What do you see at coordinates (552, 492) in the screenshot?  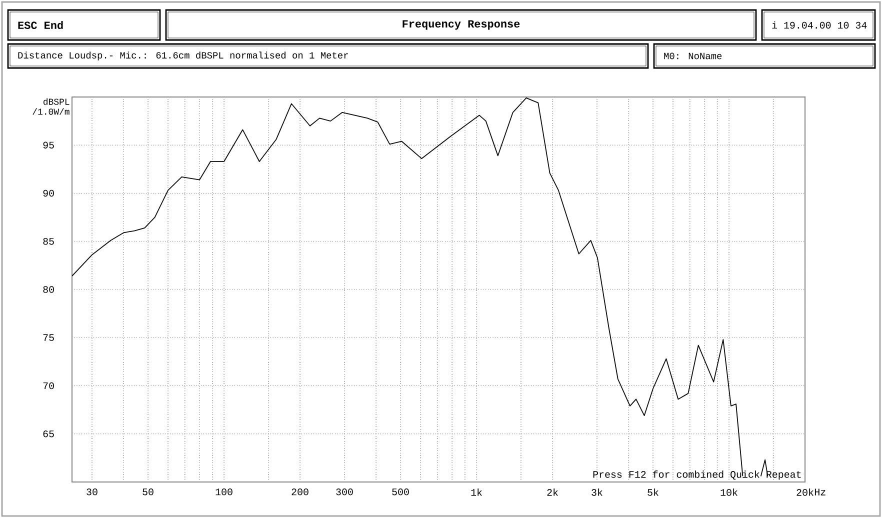 I see `x-tick-label: 2k` at bounding box center [552, 492].